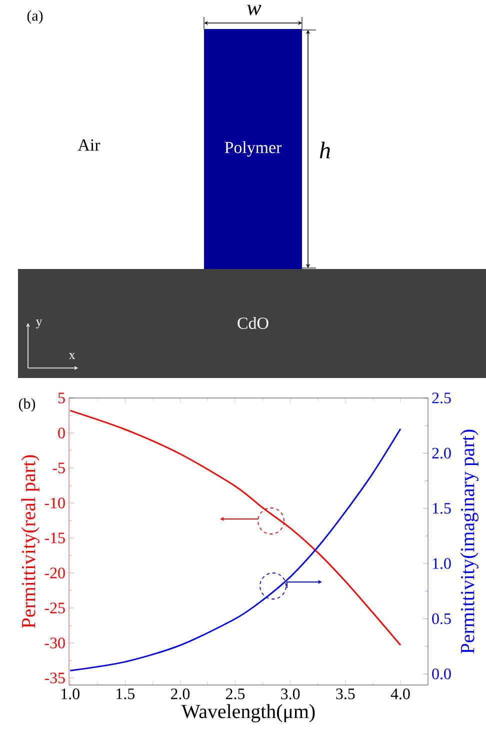  What do you see at coordinates (345, 694) in the screenshot?
I see `x-tick-label: 3.5` at bounding box center [345, 694].